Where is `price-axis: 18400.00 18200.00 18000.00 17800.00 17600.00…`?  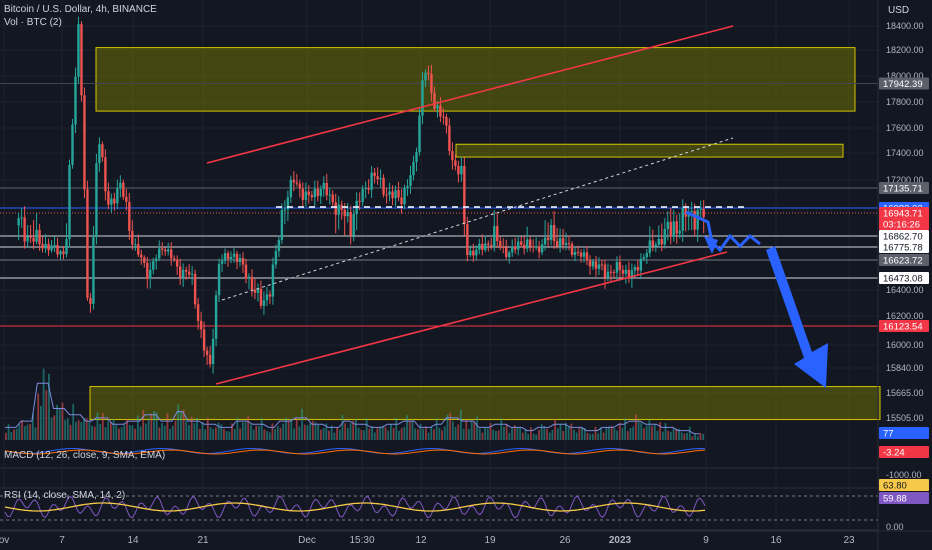 price-axis: 18400.00 18200.00 18000.00 17800.00 17600.00… is located at coordinates (903, 275).